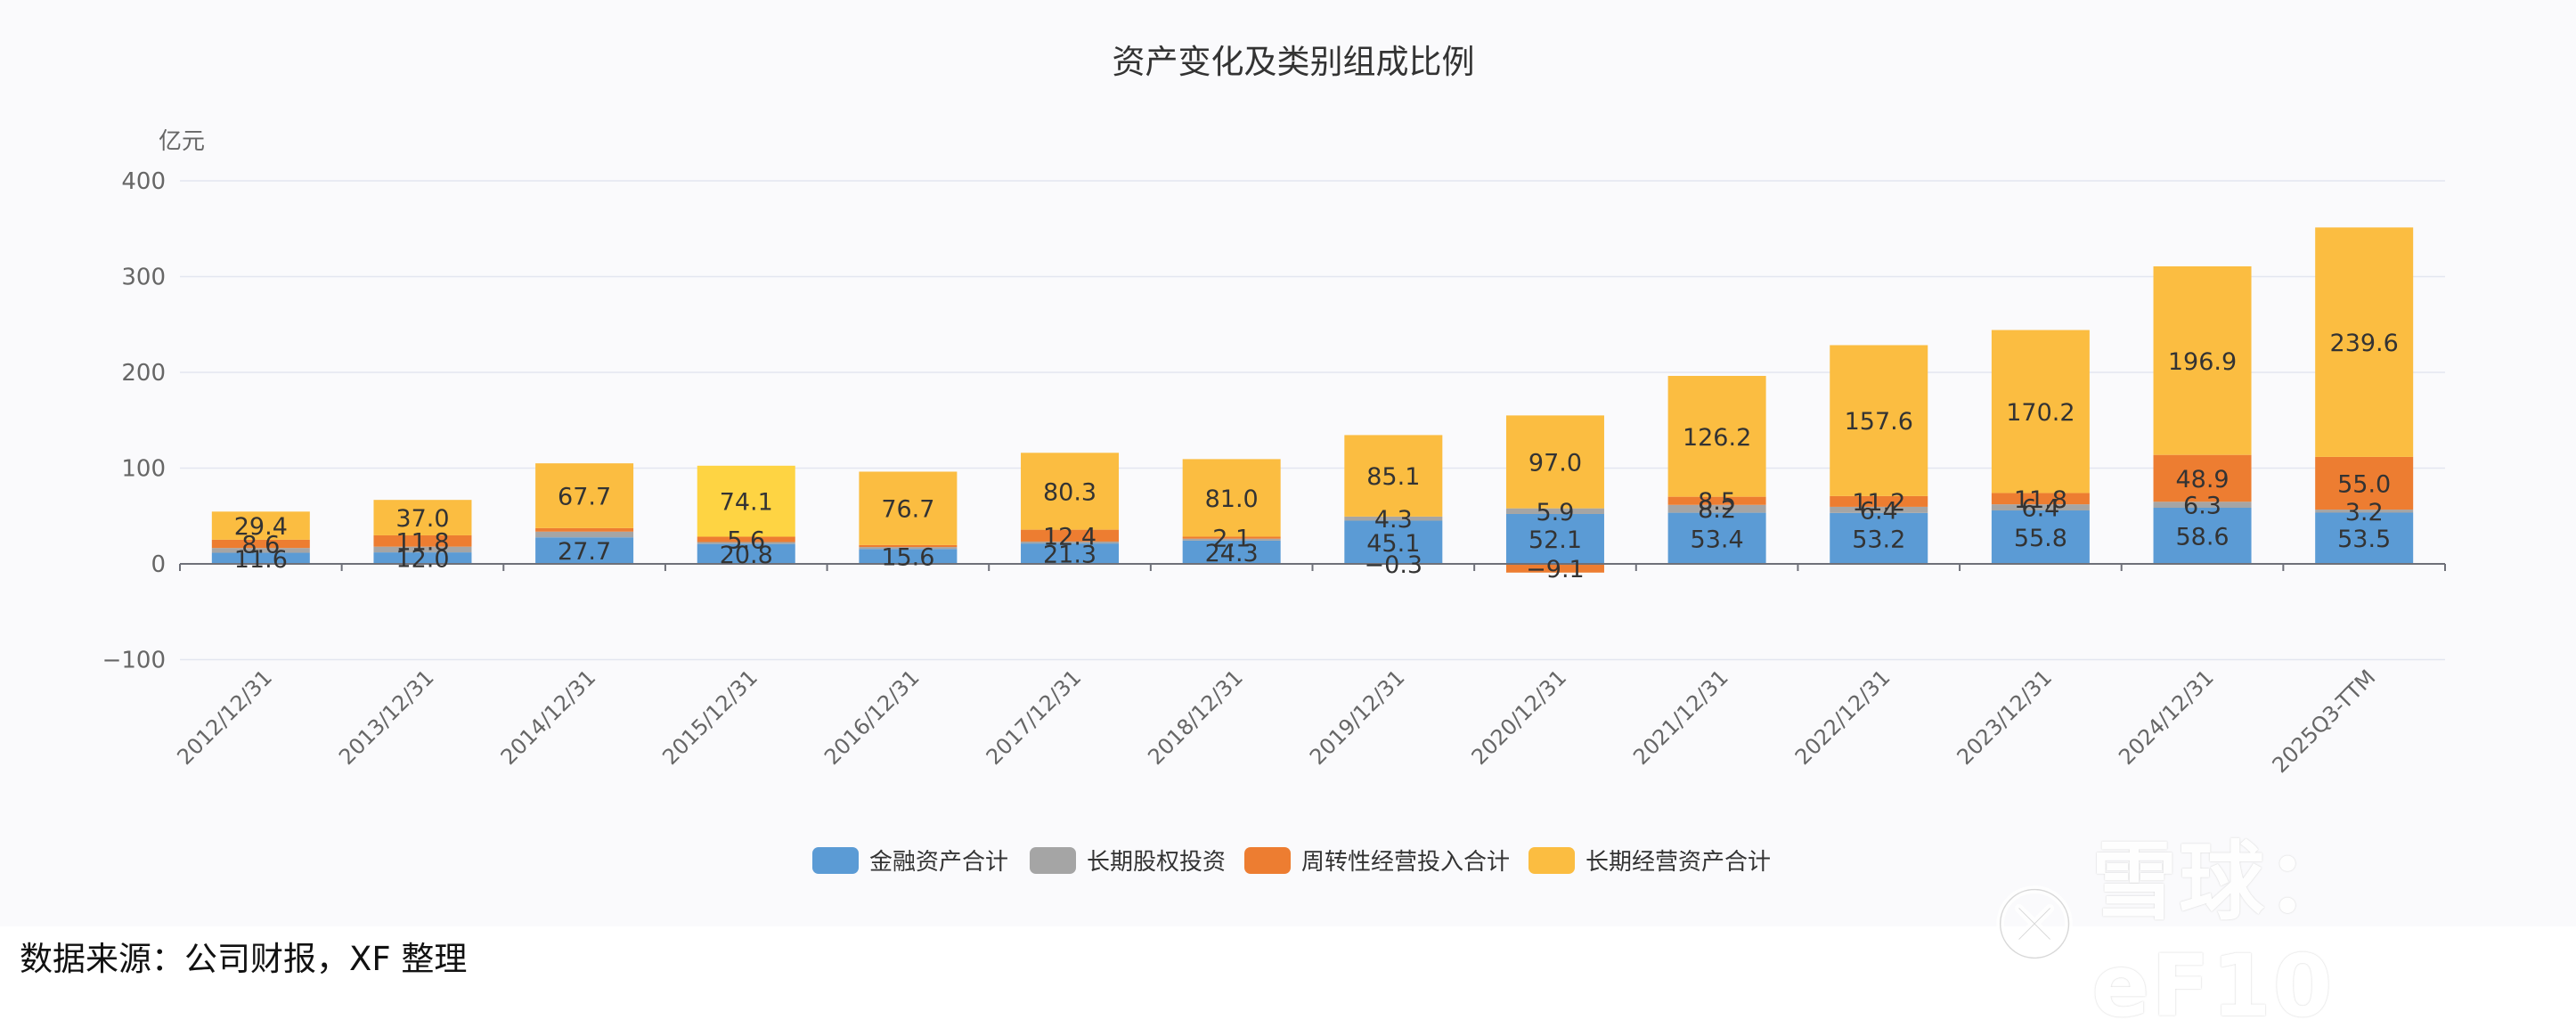 This screenshot has height=1036, width=2576. What do you see at coordinates (134, 421) in the screenshot?
I see `y-axis-ticks: −100 0 100 200 300 400` at bounding box center [134, 421].